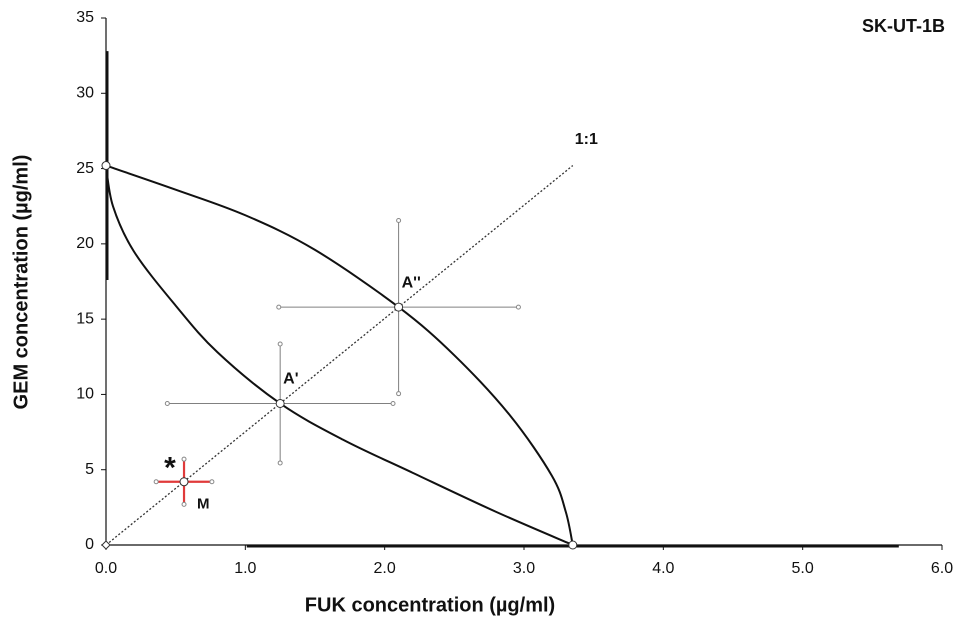 This screenshot has height=631, width=968. What do you see at coordinates (85, 168) in the screenshot?
I see `y-tick-label: 25` at bounding box center [85, 168].